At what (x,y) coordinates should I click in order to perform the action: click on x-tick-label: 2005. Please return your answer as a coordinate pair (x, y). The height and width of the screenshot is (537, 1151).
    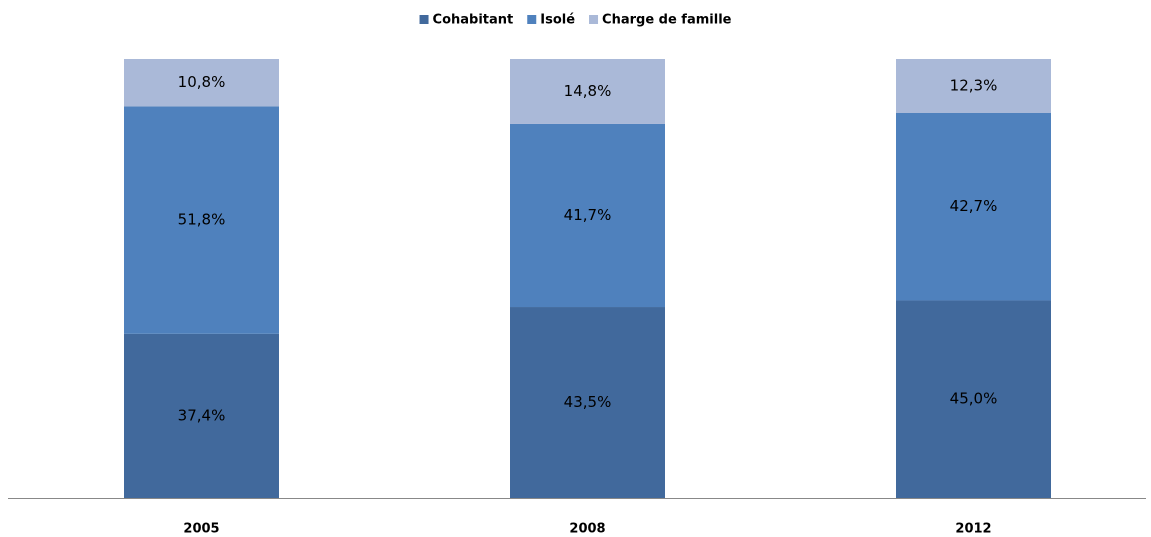
    Looking at the image, I should click on (201, 529).